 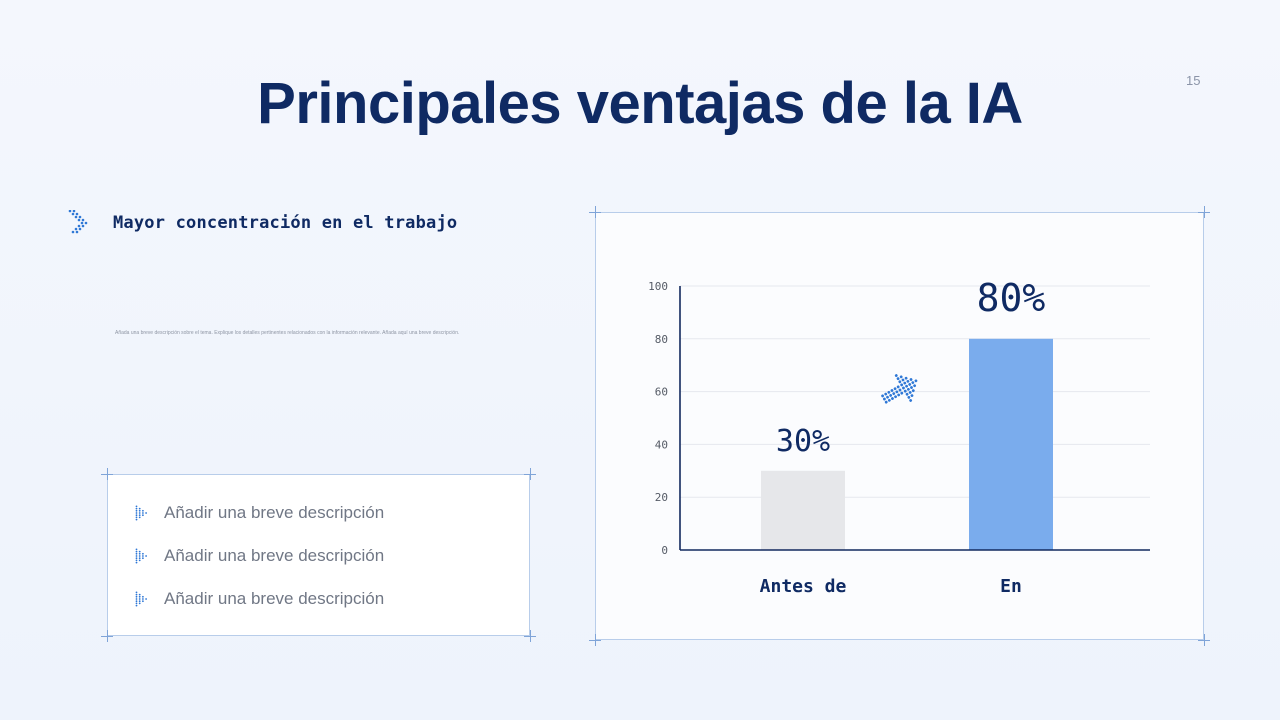 I want to click on y-tick-label: 40, so click(x=661, y=444).